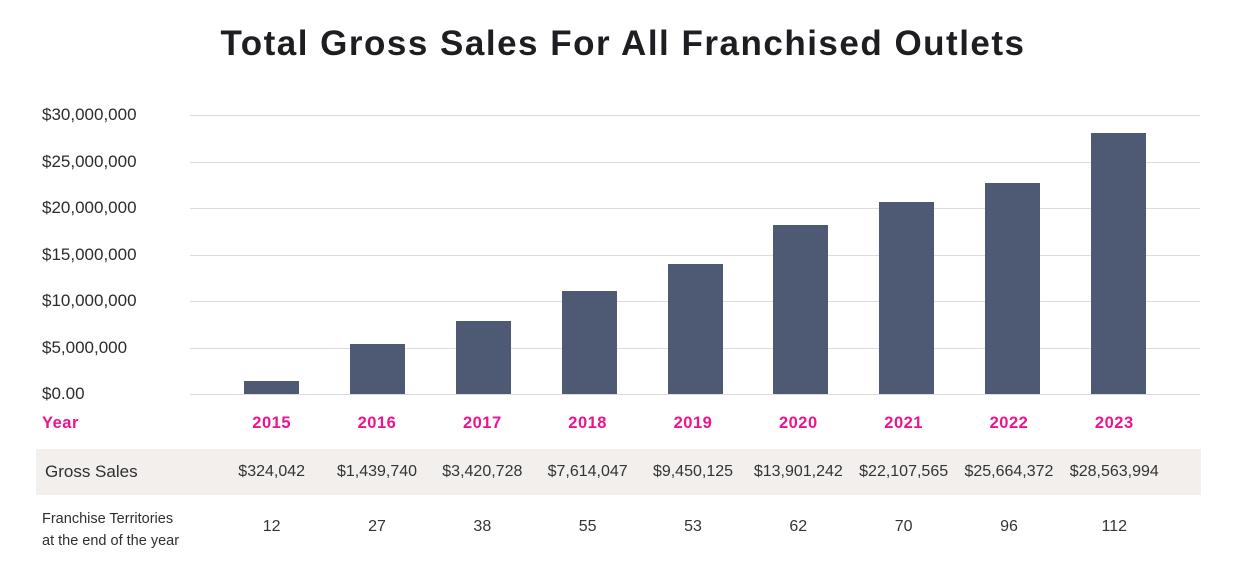 The width and height of the screenshot is (1246, 577). What do you see at coordinates (377, 526) in the screenshot?
I see `territory-value: 27` at bounding box center [377, 526].